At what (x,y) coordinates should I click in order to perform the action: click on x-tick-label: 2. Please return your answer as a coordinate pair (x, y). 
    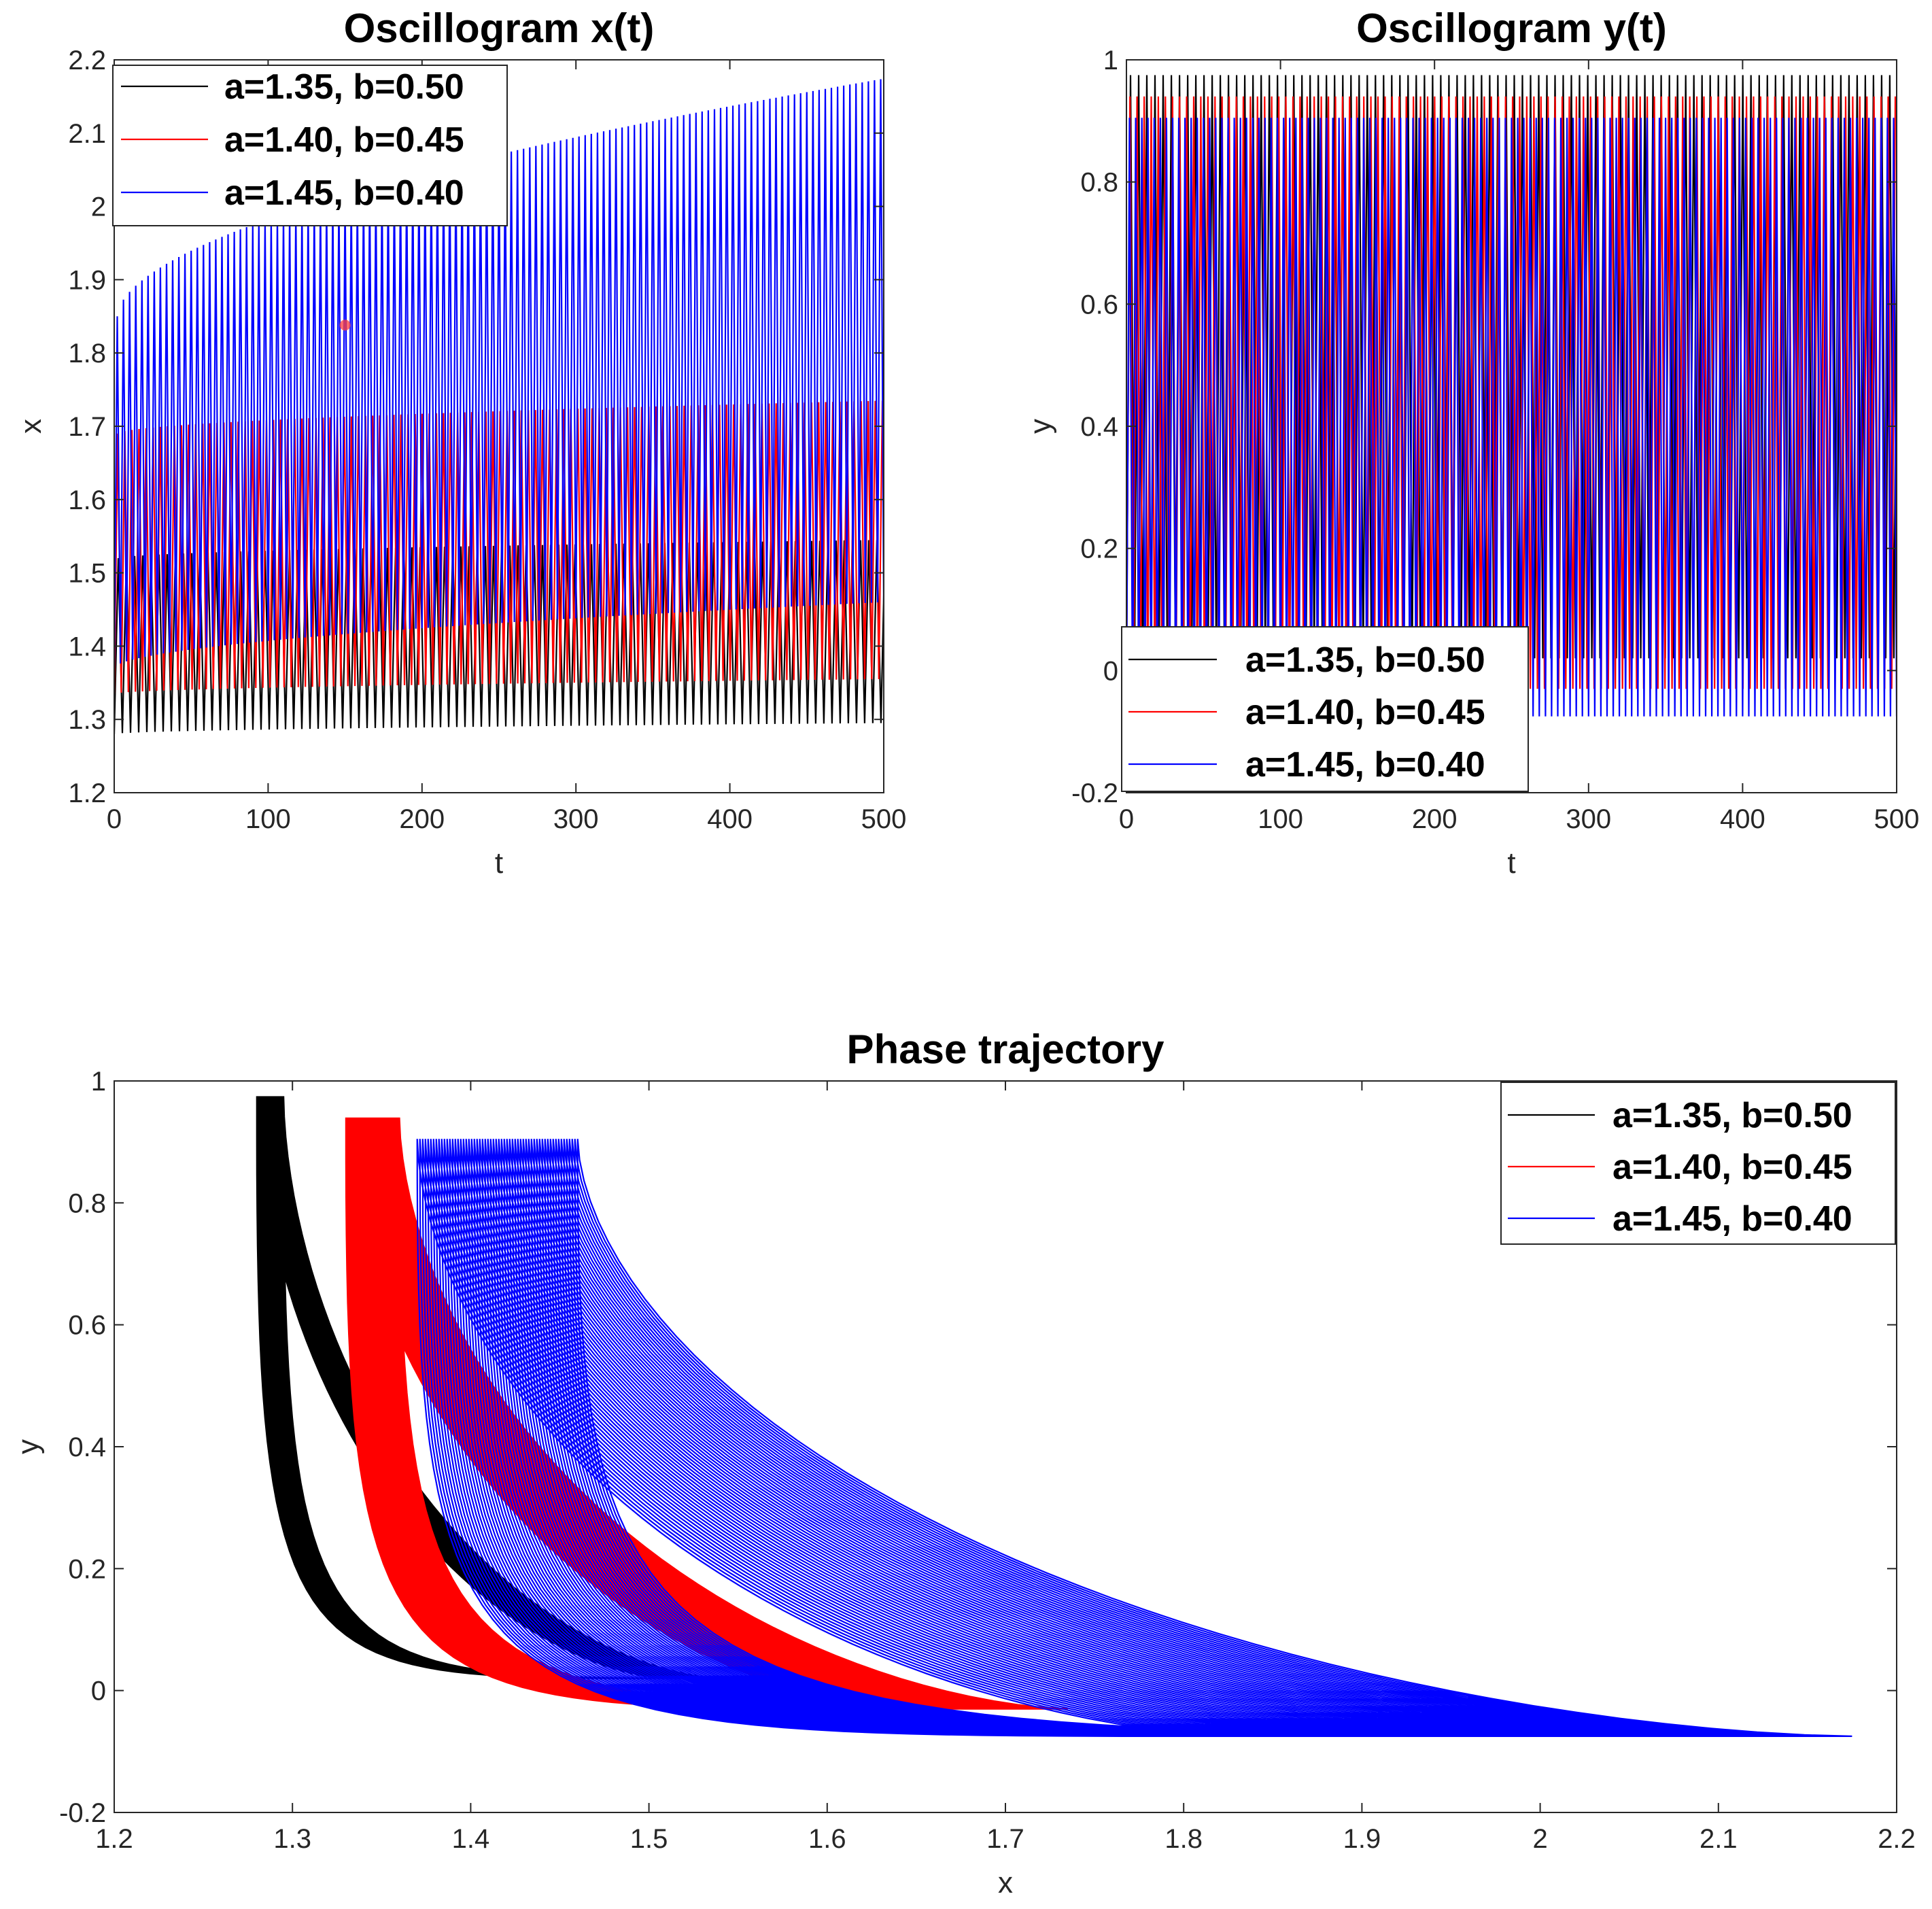
    Looking at the image, I should click on (1539, 1839).